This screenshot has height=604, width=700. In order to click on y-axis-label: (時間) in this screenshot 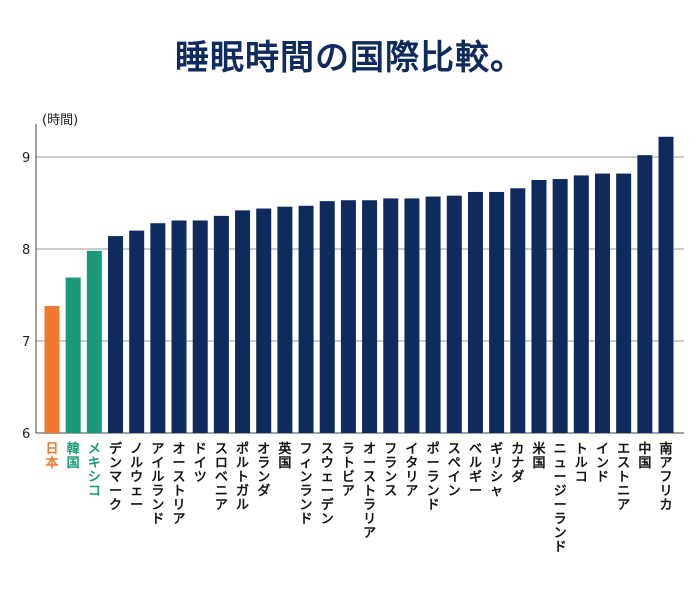, I will do `click(60, 120)`.